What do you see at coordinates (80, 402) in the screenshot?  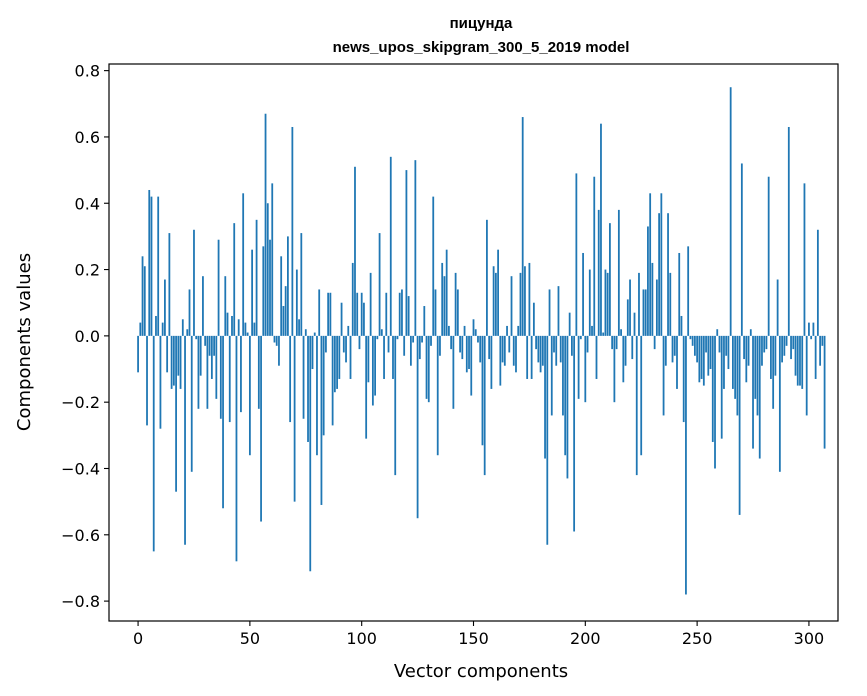 I see `y-tick-label: −0.2` at bounding box center [80, 402].